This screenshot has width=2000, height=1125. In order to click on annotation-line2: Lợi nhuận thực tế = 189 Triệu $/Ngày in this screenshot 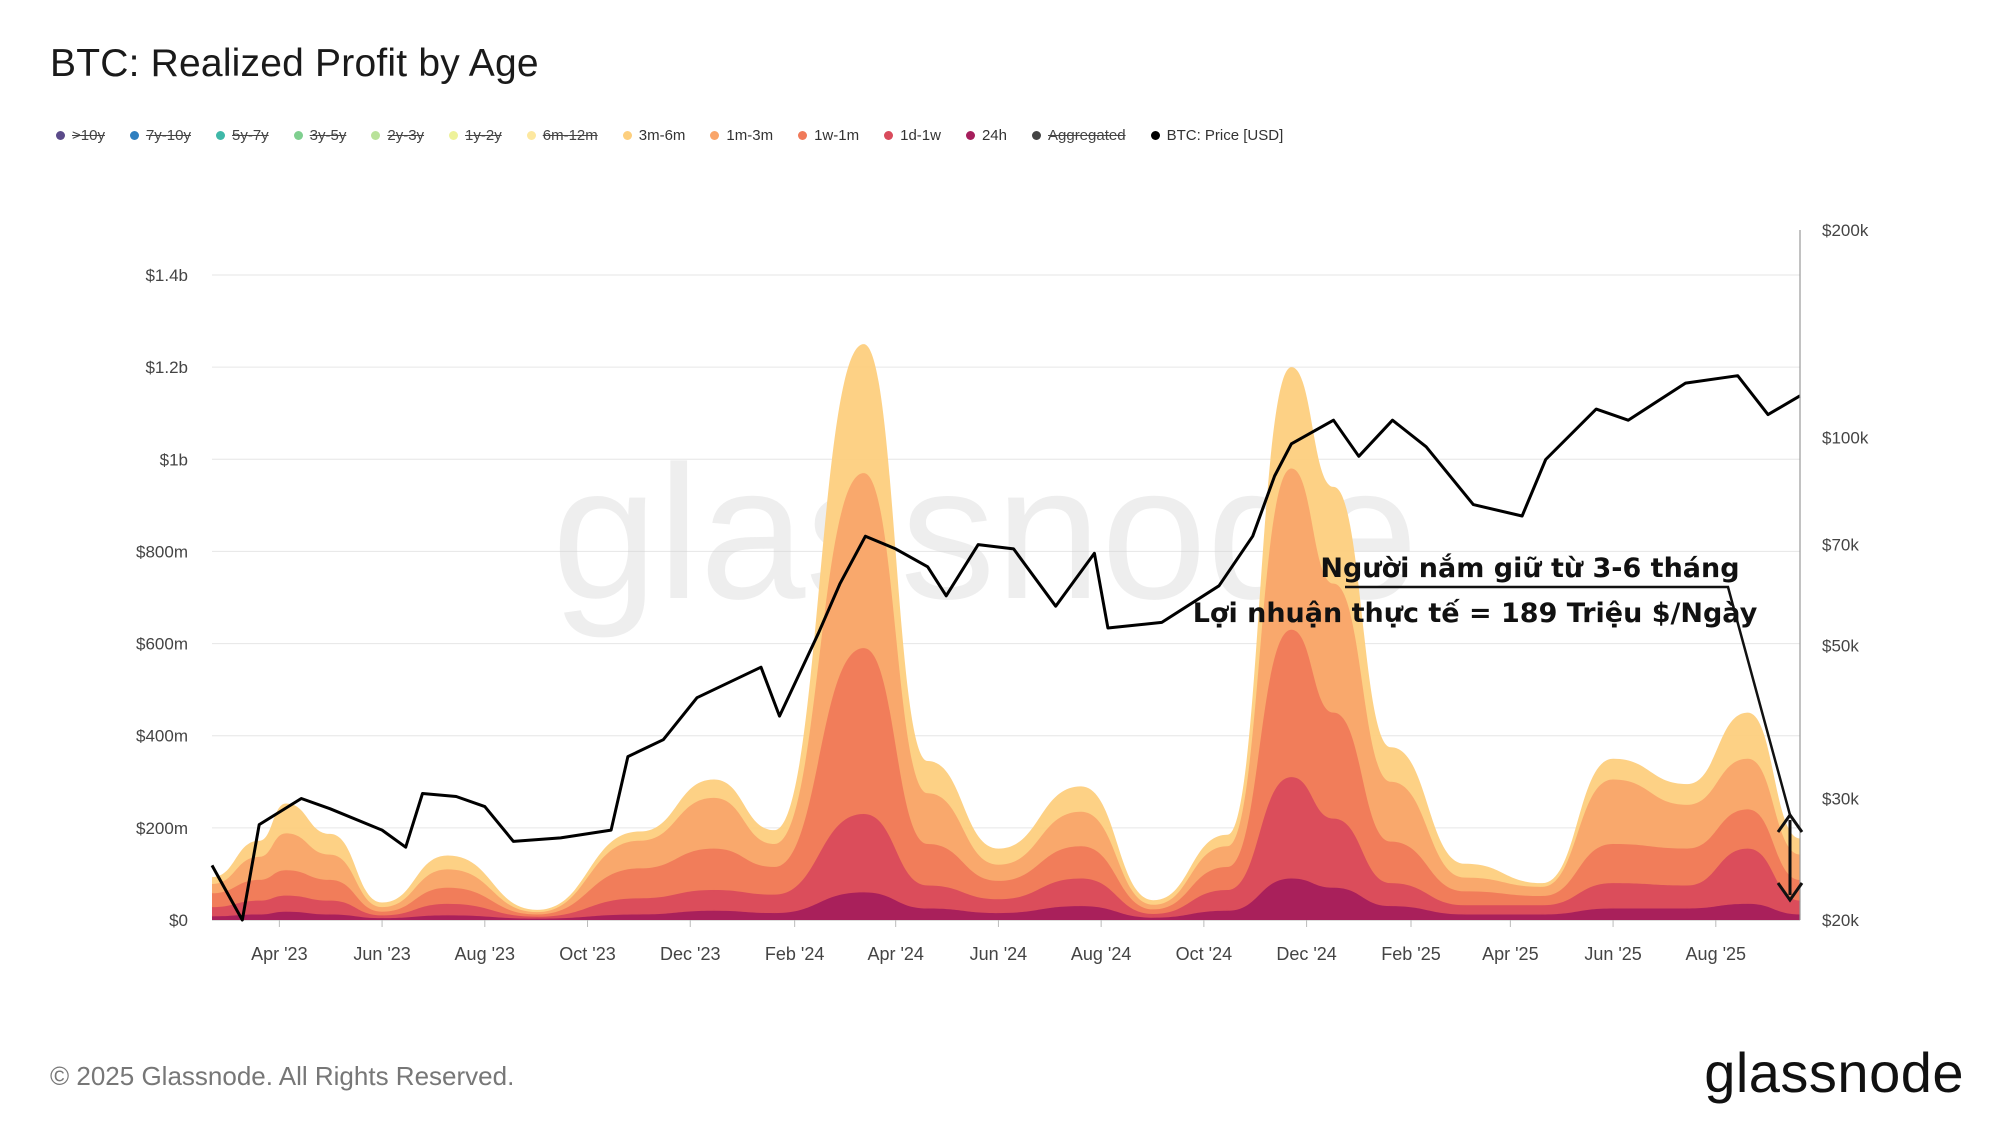, I will do `click(1475, 613)`.